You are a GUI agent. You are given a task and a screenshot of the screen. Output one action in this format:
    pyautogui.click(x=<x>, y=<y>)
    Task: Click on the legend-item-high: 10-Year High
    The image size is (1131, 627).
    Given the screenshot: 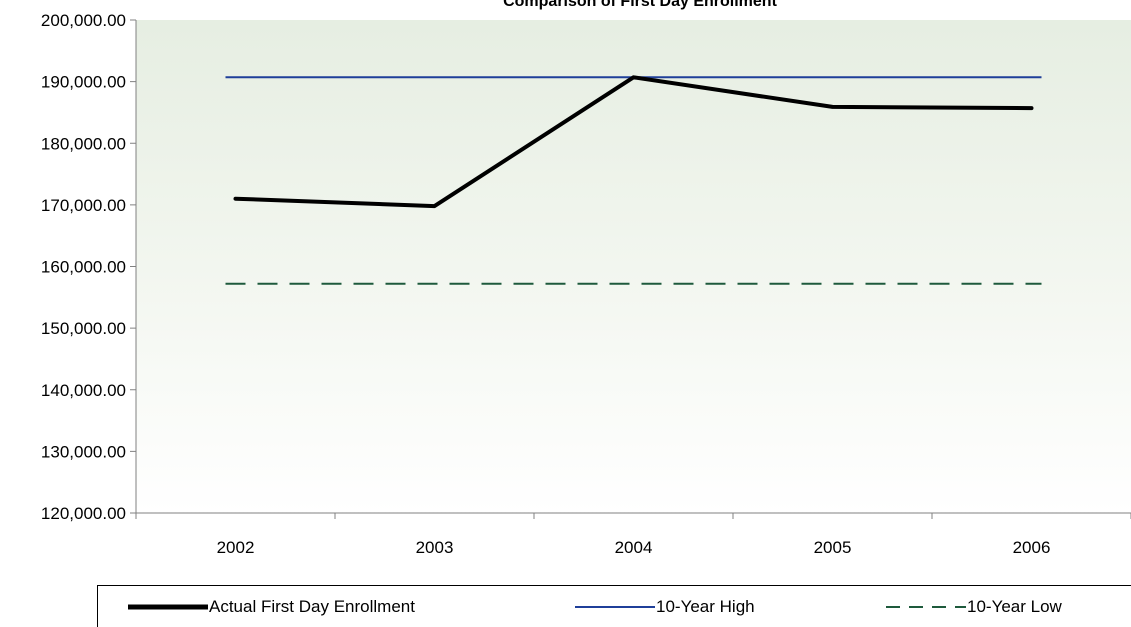 What is the action you would take?
    pyautogui.click(x=665, y=607)
    